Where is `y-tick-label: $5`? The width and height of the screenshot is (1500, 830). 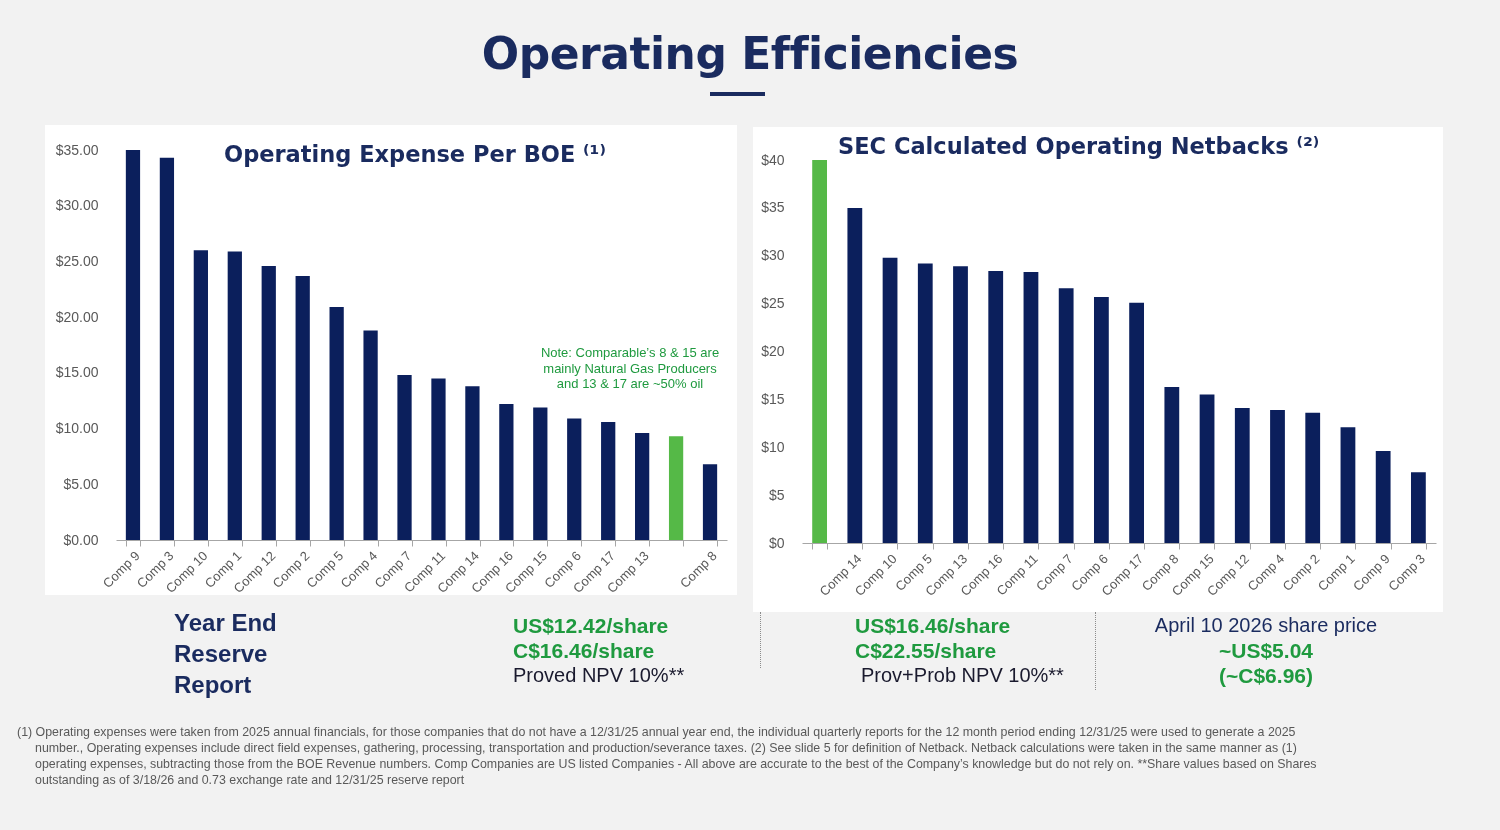 y-tick-label: $5 is located at coordinates (776, 494).